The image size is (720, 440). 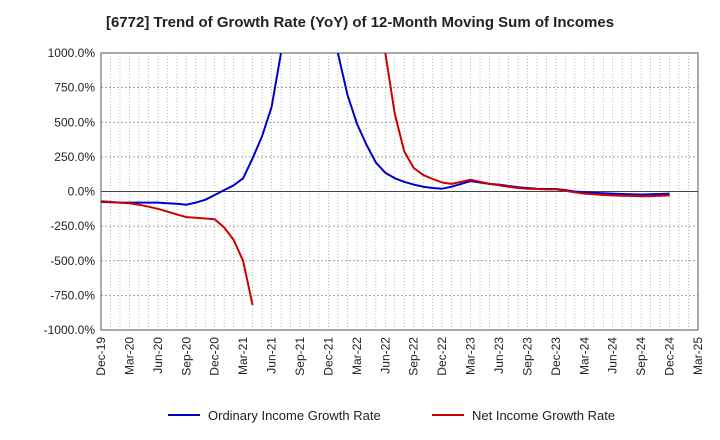 What do you see at coordinates (300, 356) in the screenshot?
I see `x-tick-label: Sep-21` at bounding box center [300, 356].